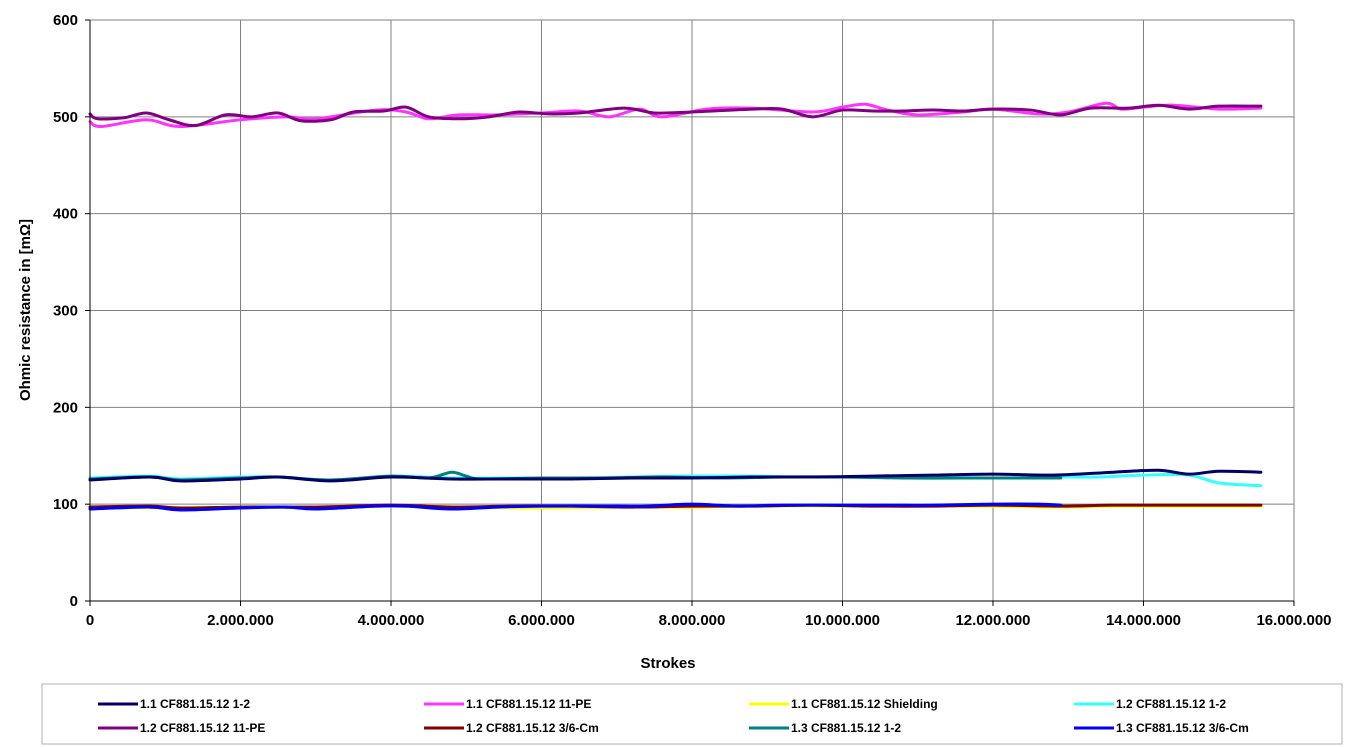  What do you see at coordinates (667, 663) in the screenshot?
I see `x-axis-title: Strokes` at bounding box center [667, 663].